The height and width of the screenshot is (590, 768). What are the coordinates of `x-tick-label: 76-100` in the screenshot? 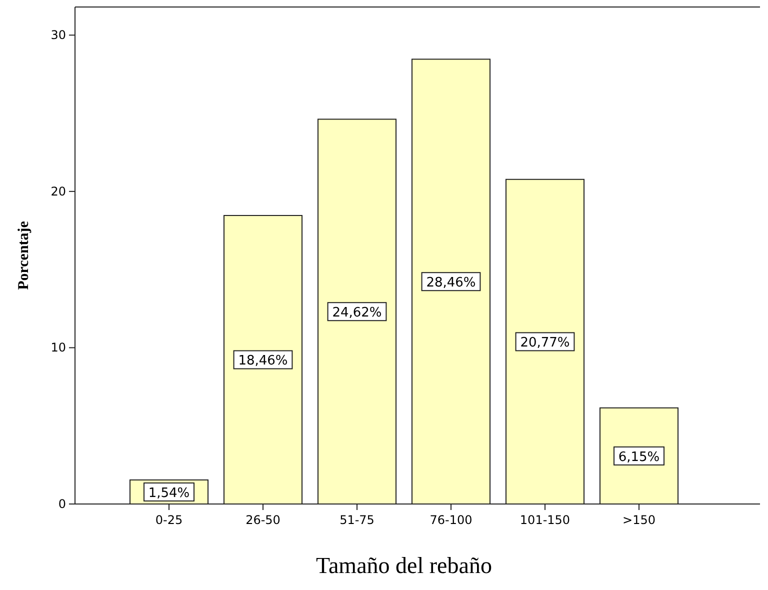 It's located at (451, 520).